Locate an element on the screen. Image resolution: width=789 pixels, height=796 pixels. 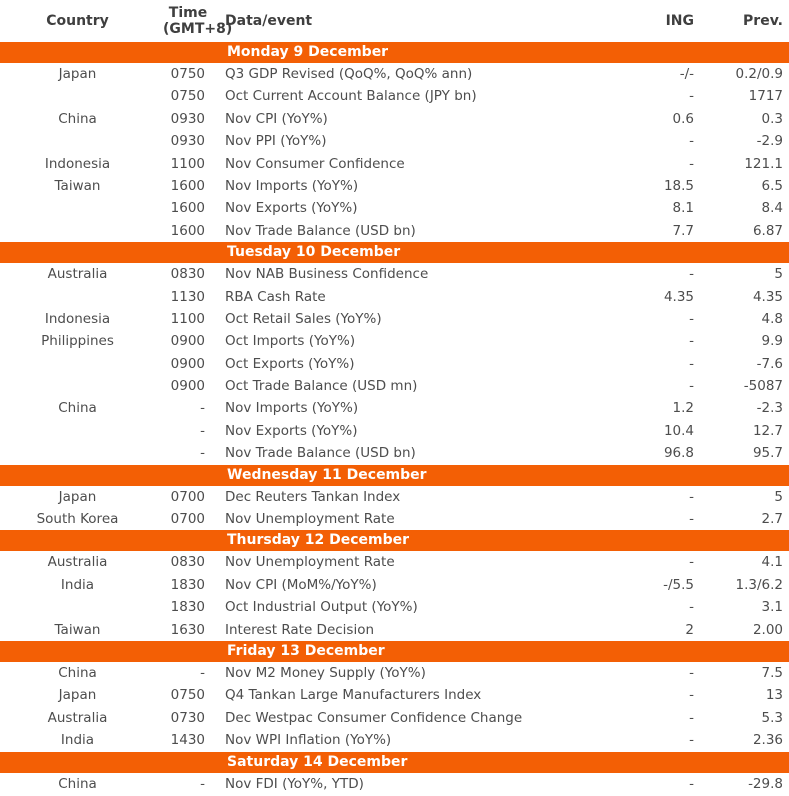
event-cell: Oct Imports (YoY%) is located at coordinates (290, 341).